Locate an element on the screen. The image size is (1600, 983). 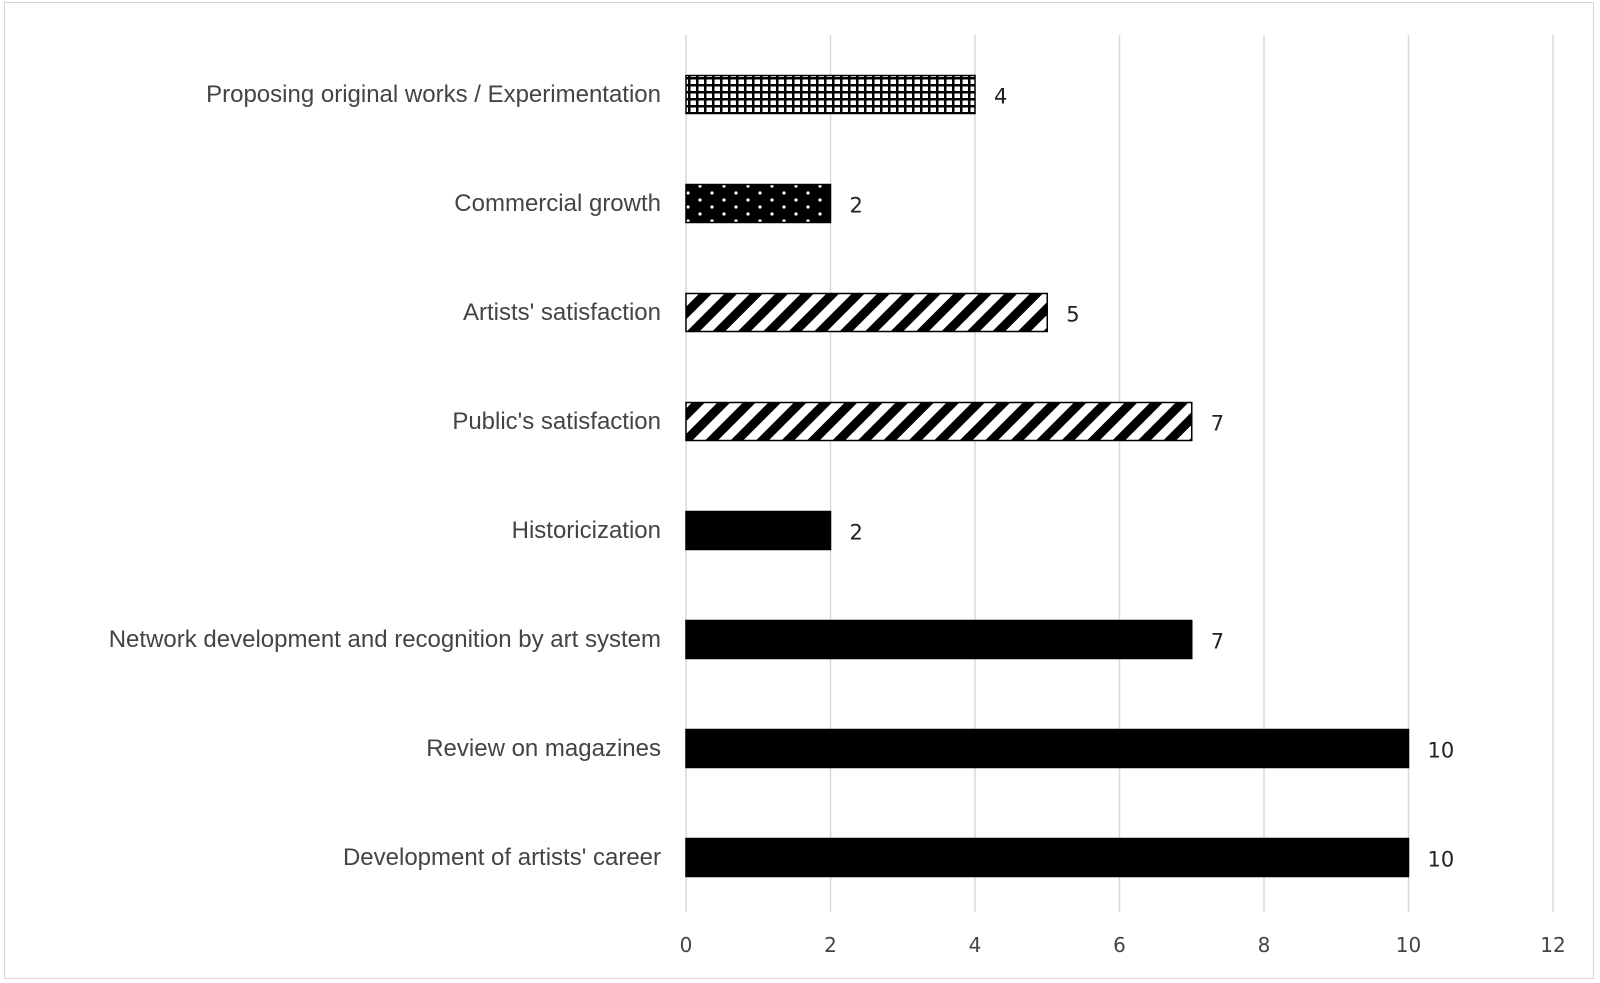
x-axis-ticks: 0 2 4 6 8 10 12 is located at coordinates (1123, 945).